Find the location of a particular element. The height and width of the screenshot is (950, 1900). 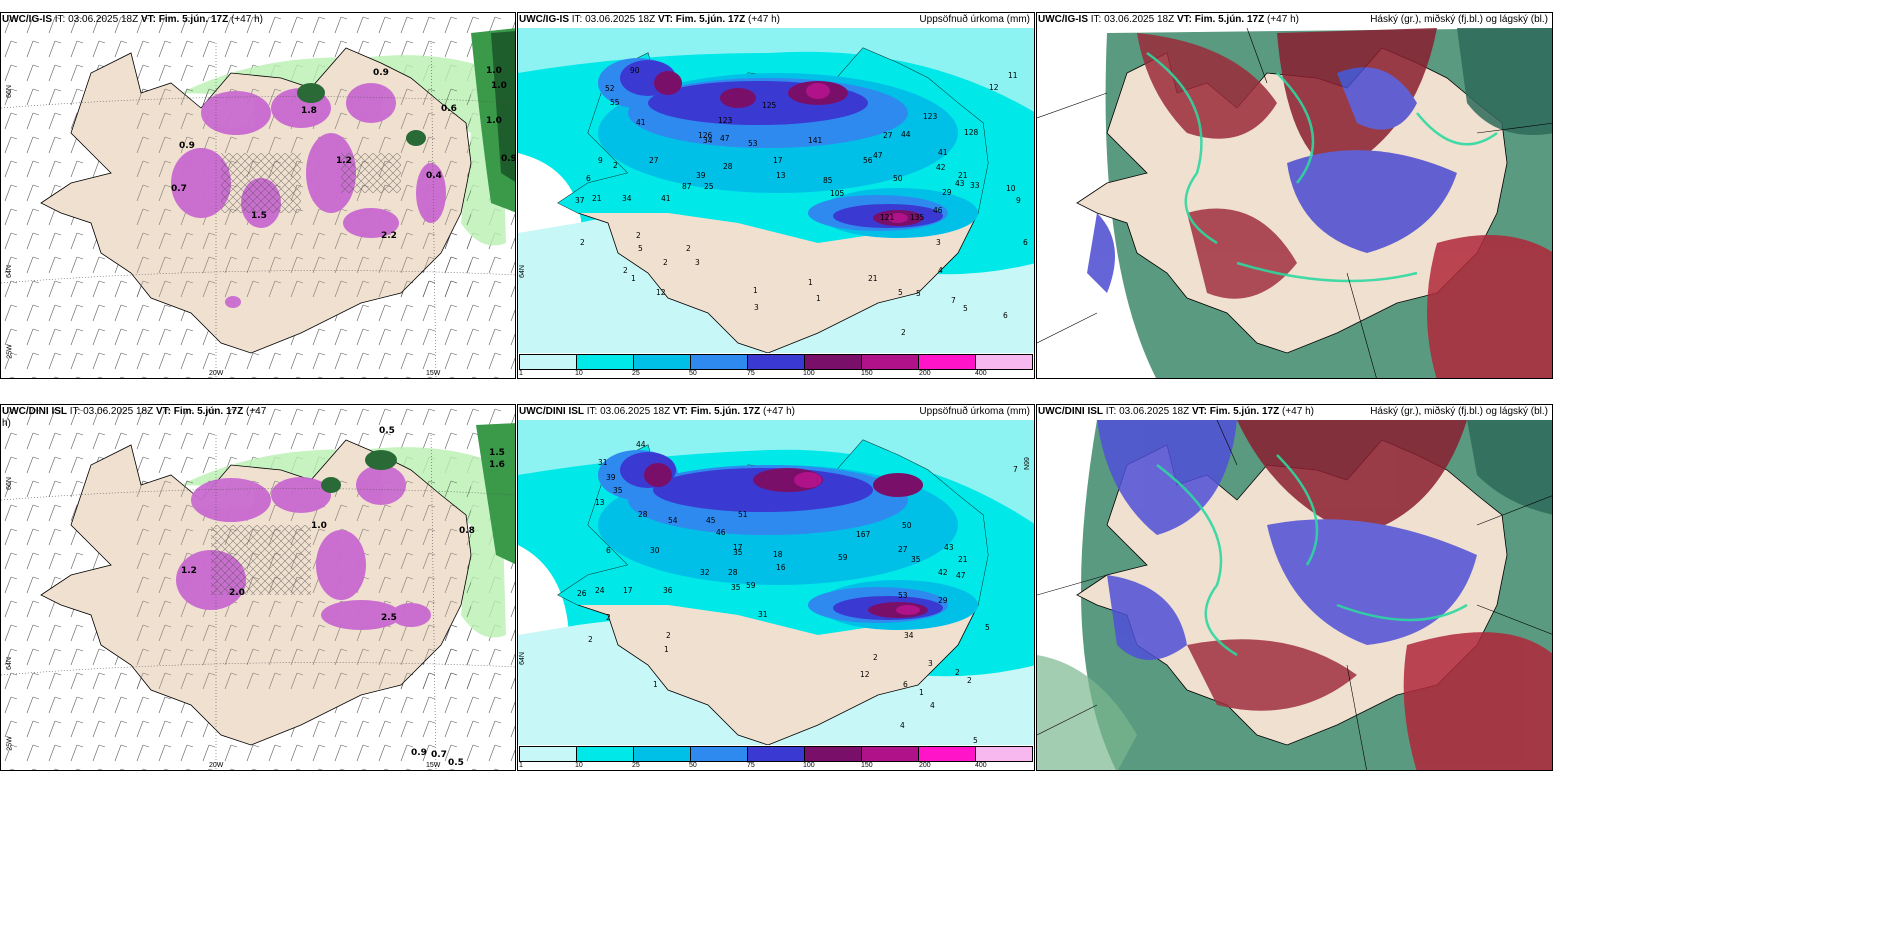

svg-text: 3 is located at coordinates (930, 663).